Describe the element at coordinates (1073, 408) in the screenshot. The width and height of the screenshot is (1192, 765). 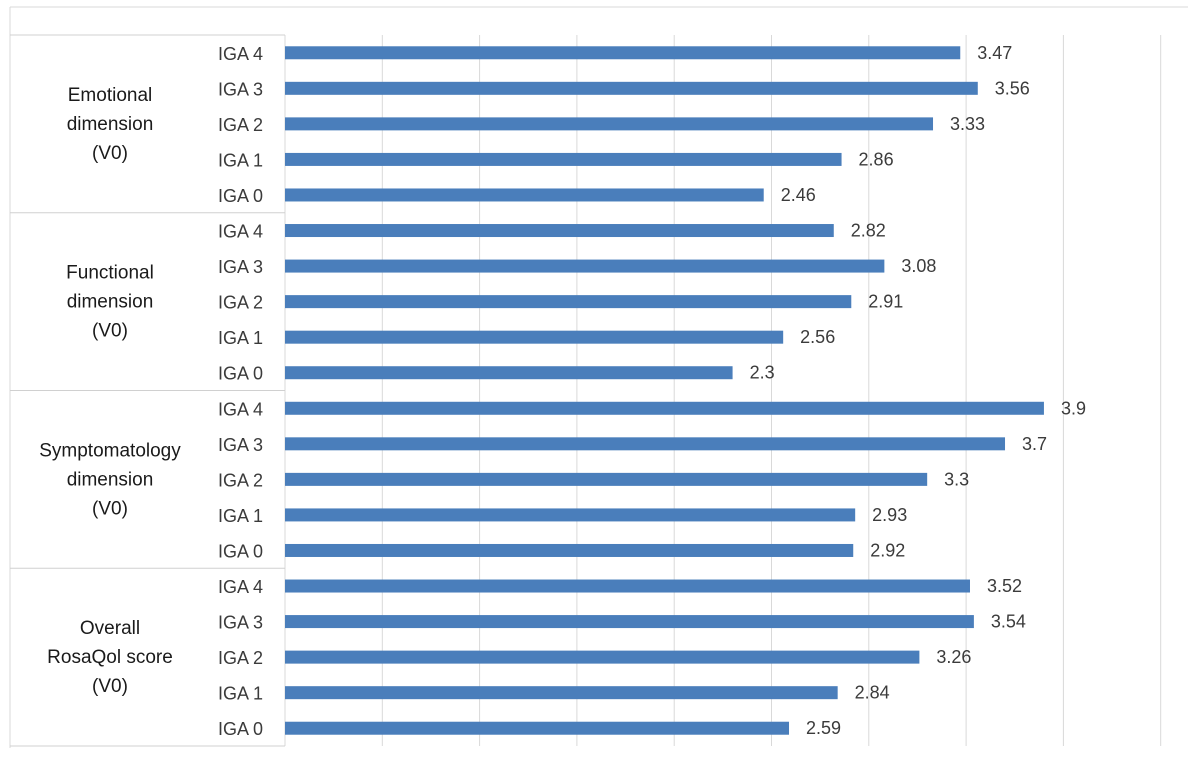
I see `value-label: 3.9` at that location.